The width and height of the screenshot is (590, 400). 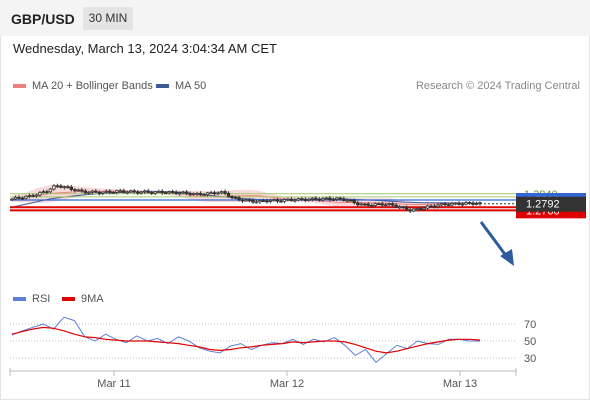 What do you see at coordinates (460, 384) in the screenshot?
I see `x-tick-label: Mar 13` at bounding box center [460, 384].